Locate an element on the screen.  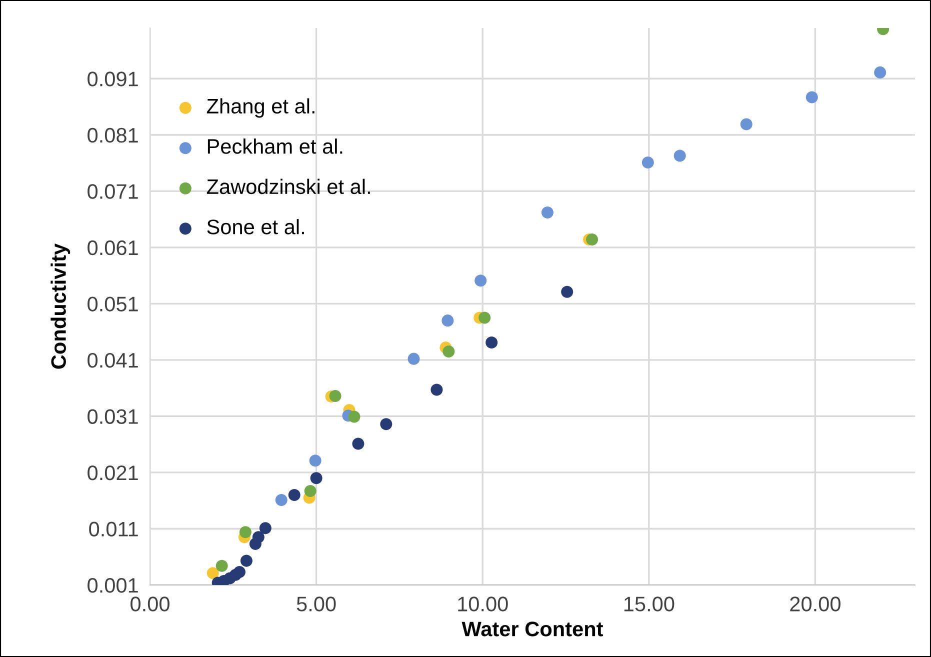
legend-label: Peckham et al. is located at coordinates (275, 146).